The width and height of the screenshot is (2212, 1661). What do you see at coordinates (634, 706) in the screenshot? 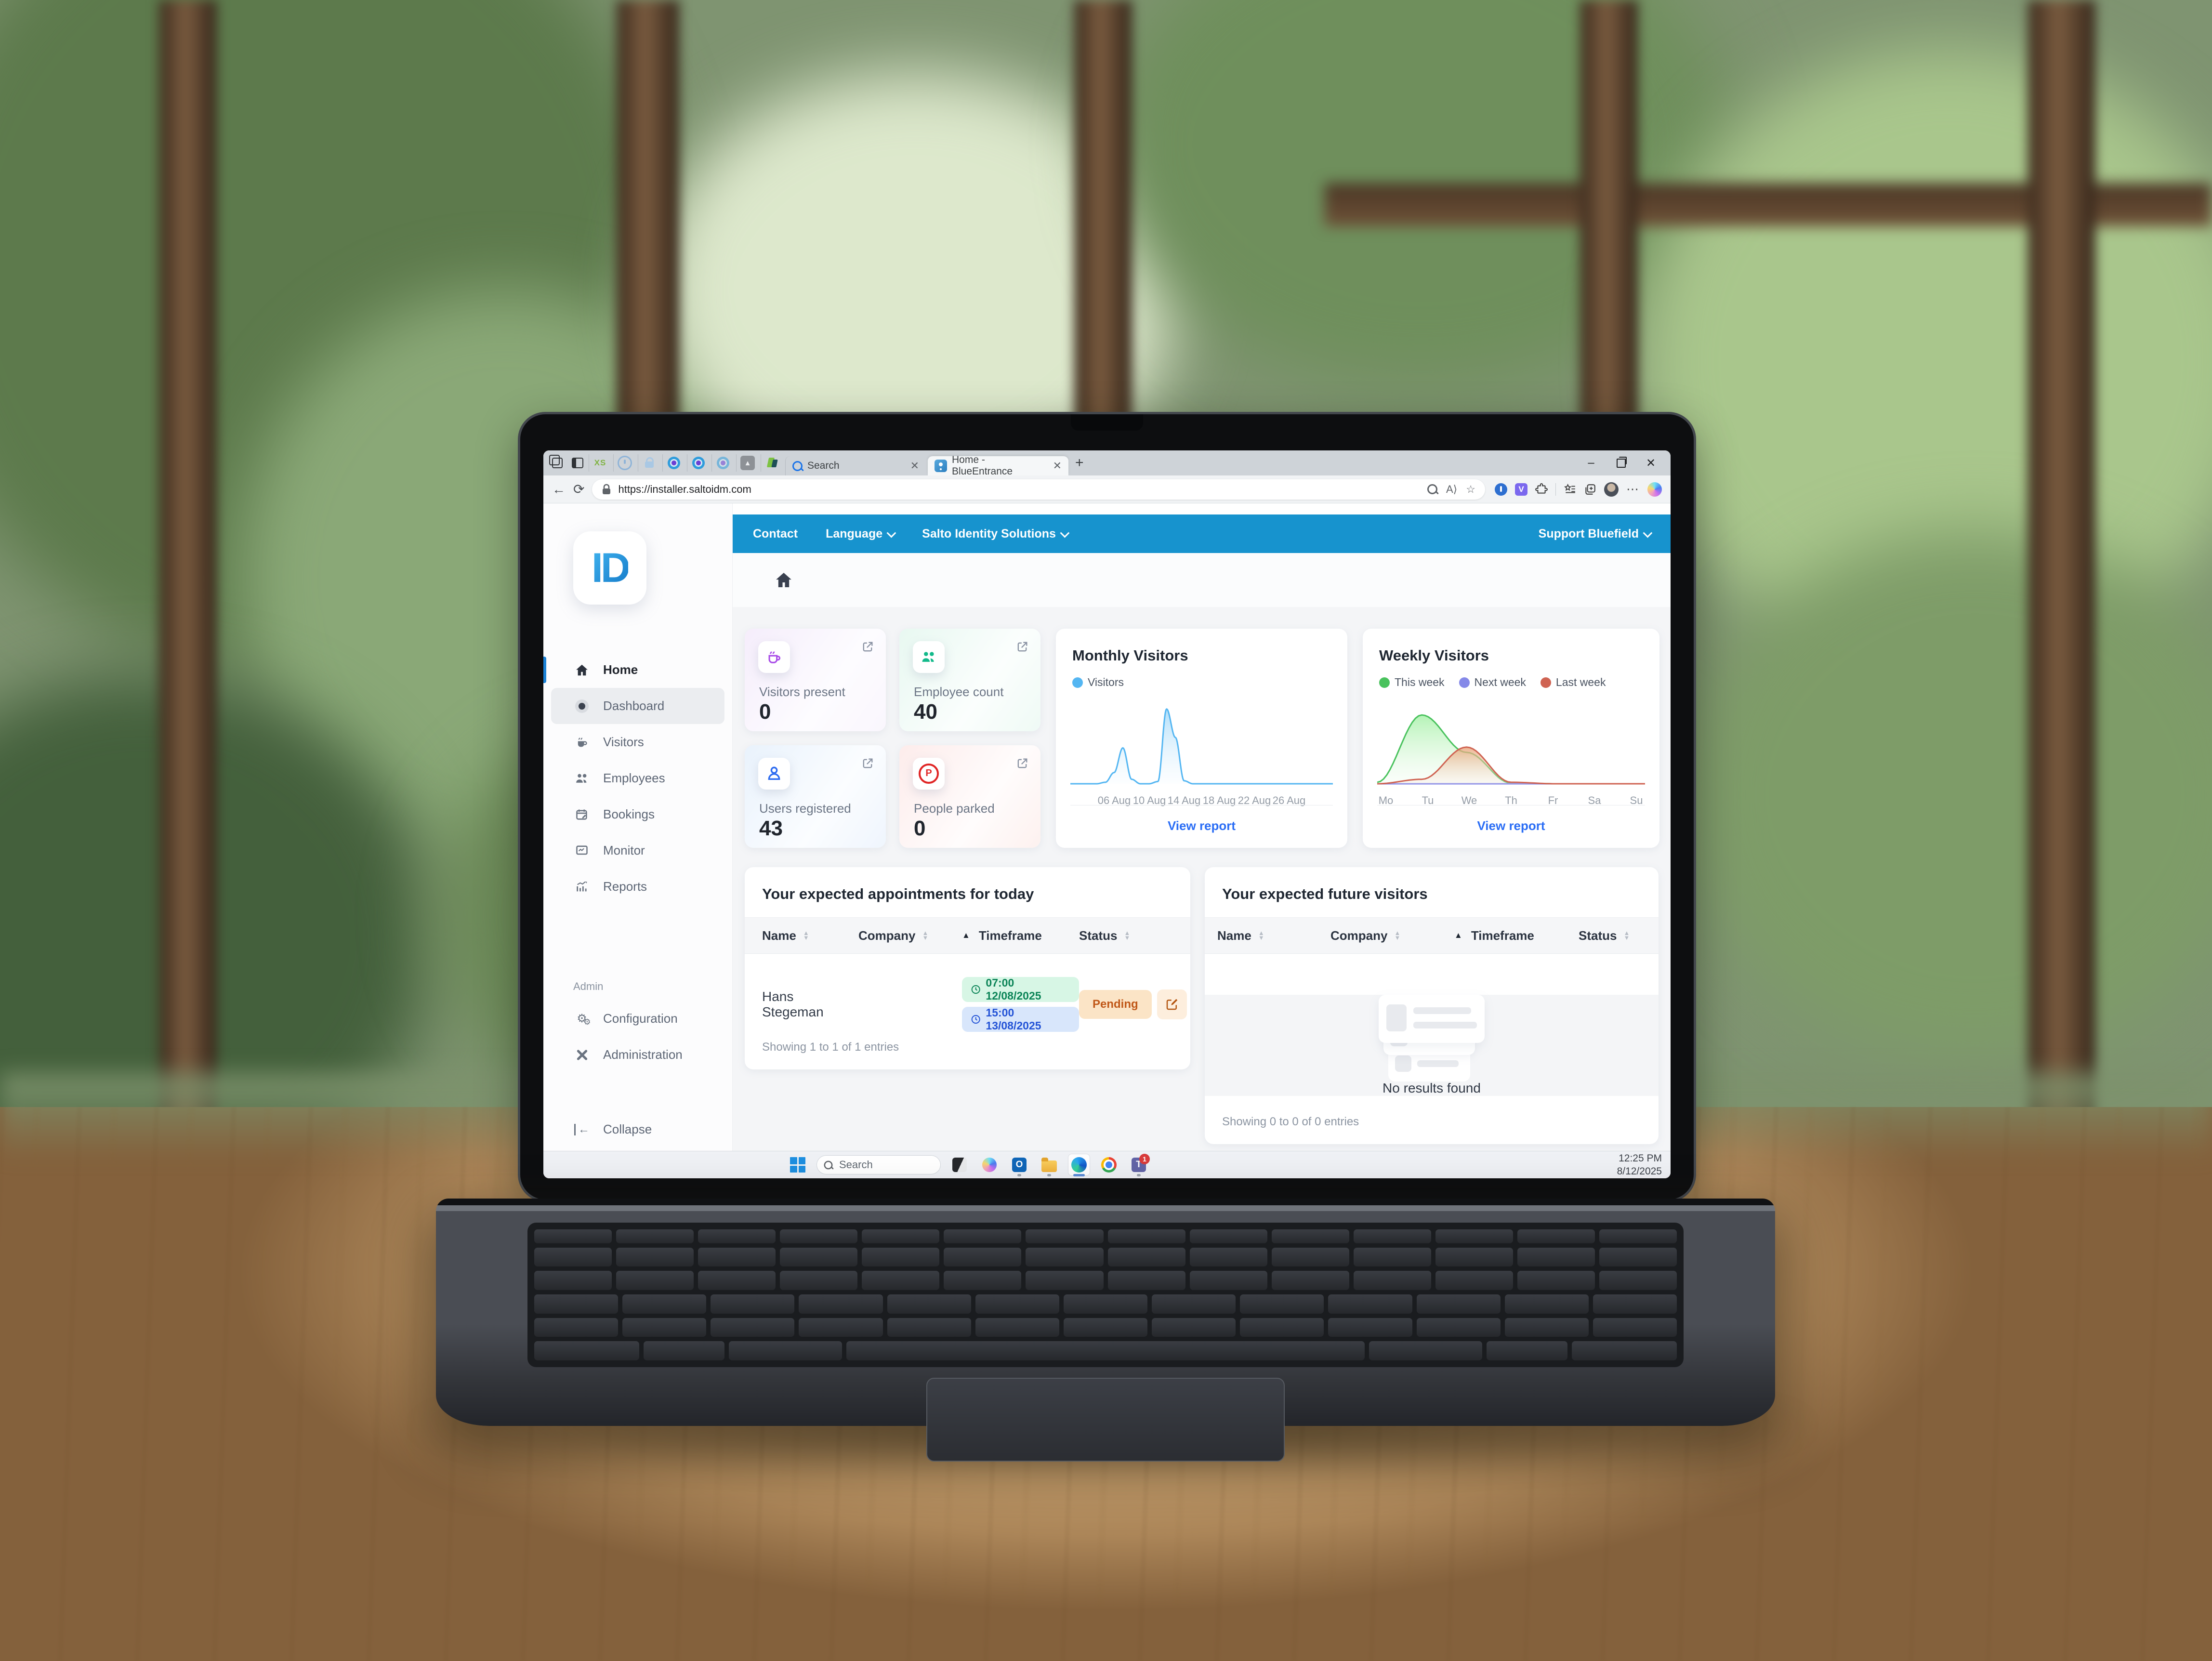
I see `sidebar-item-label: Dashboard` at bounding box center [634, 706].